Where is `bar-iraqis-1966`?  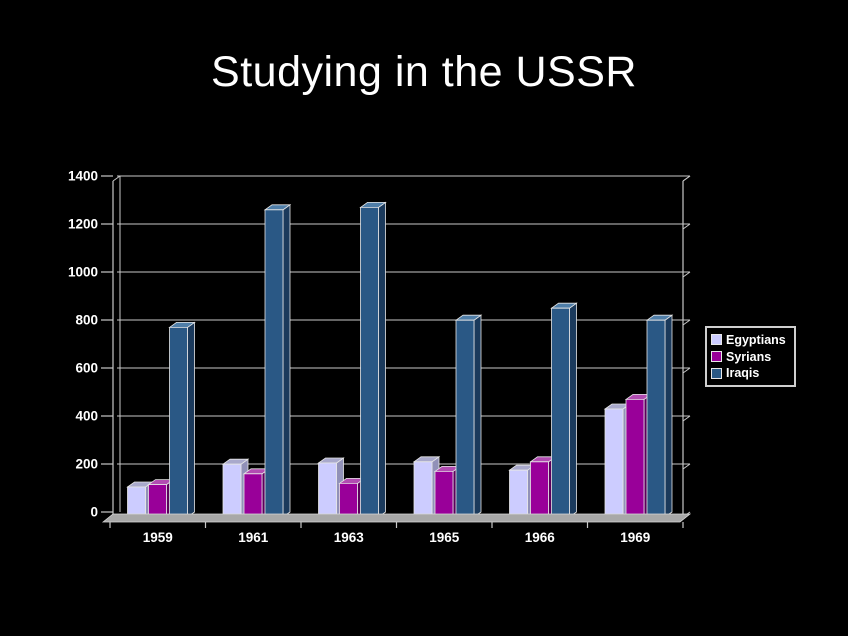 bar-iraqis-1966 is located at coordinates (564, 410).